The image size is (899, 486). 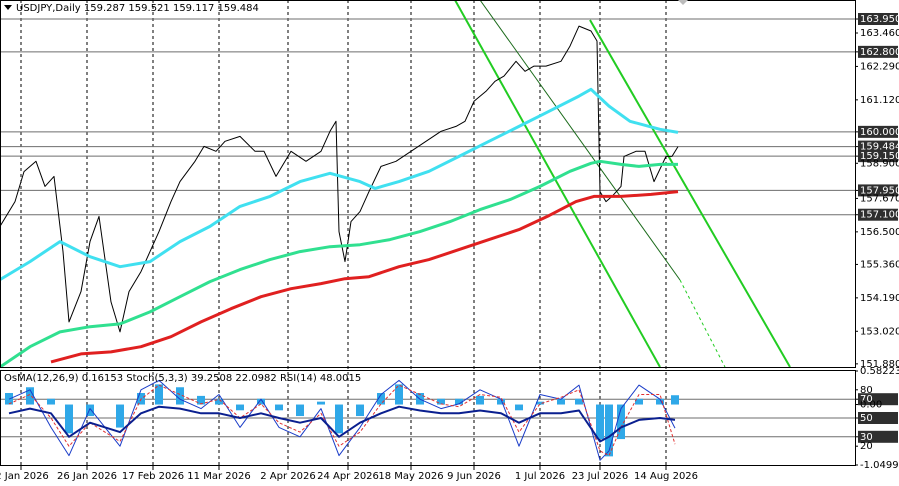 I want to click on x-tick-label: 11 Mar 2026, so click(x=218, y=476).